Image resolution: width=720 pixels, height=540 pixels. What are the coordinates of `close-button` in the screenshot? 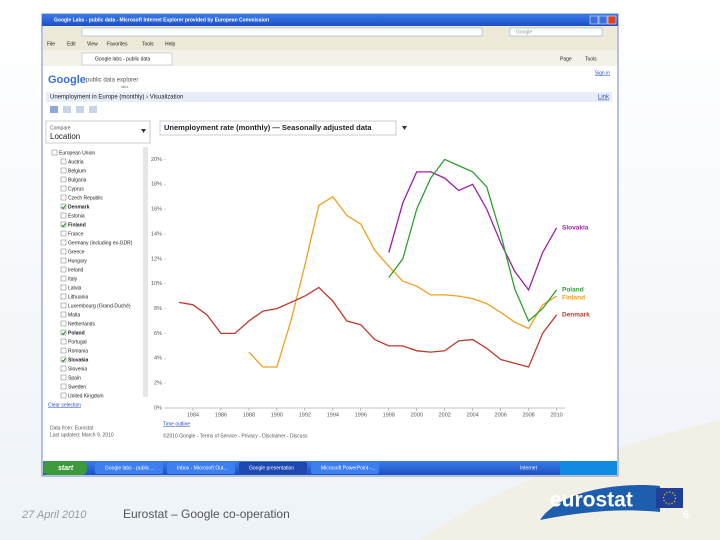 It's located at (612, 20).